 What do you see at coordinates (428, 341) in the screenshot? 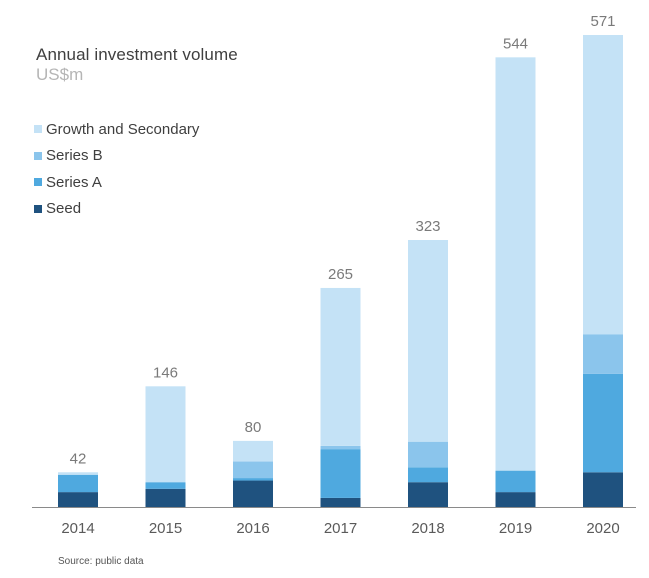
I see `bar-segment-growth-and-secondary-2018` at bounding box center [428, 341].